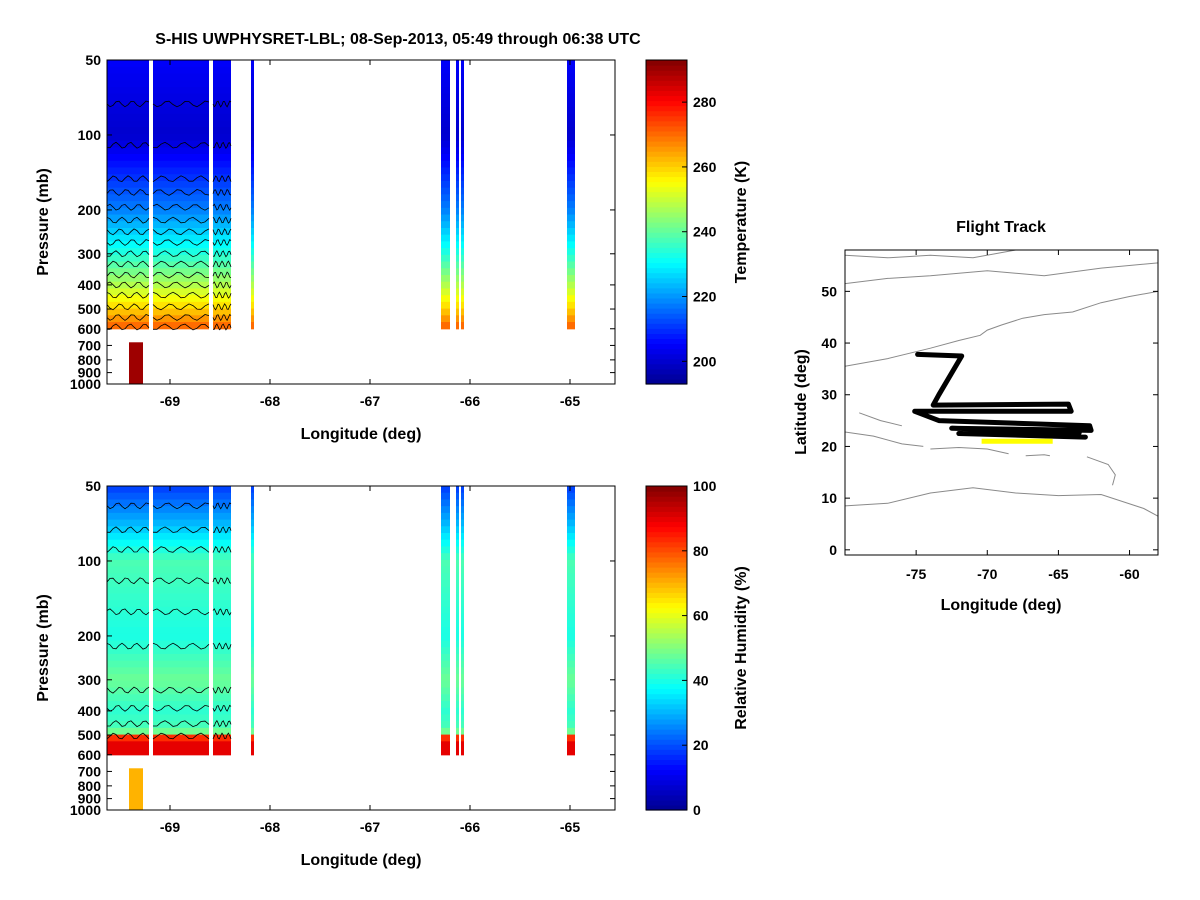 This screenshot has width=1200, height=900. Describe the element at coordinates (1001, 383) in the screenshot. I see `coastlines` at that location.